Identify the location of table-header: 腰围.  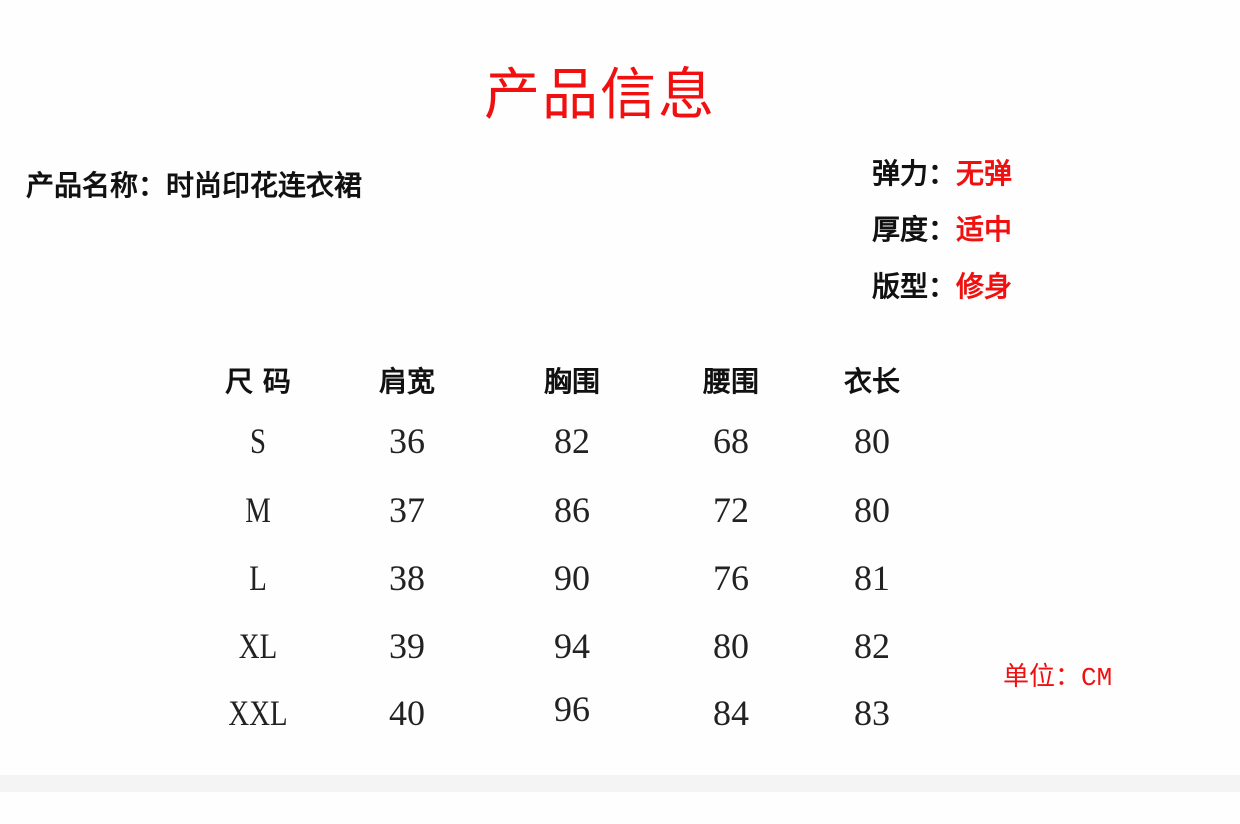
(731, 381).